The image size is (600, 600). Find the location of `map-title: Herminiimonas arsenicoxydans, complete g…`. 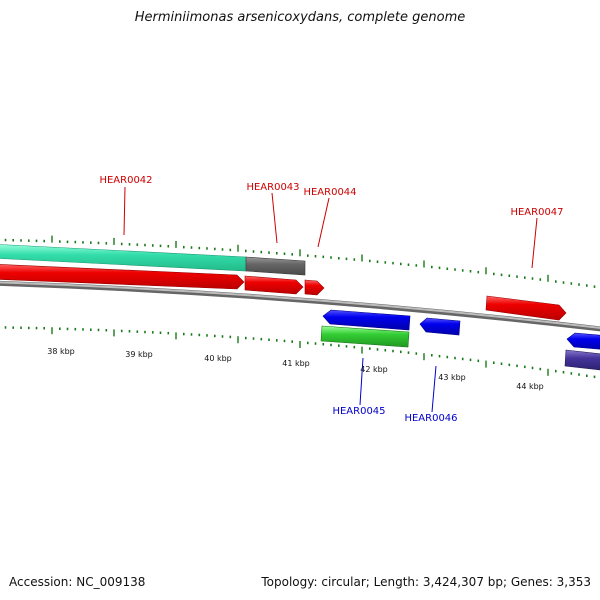

map-title: Herminiimonas arsenicoxydans, complete g… is located at coordinates (300, 17).